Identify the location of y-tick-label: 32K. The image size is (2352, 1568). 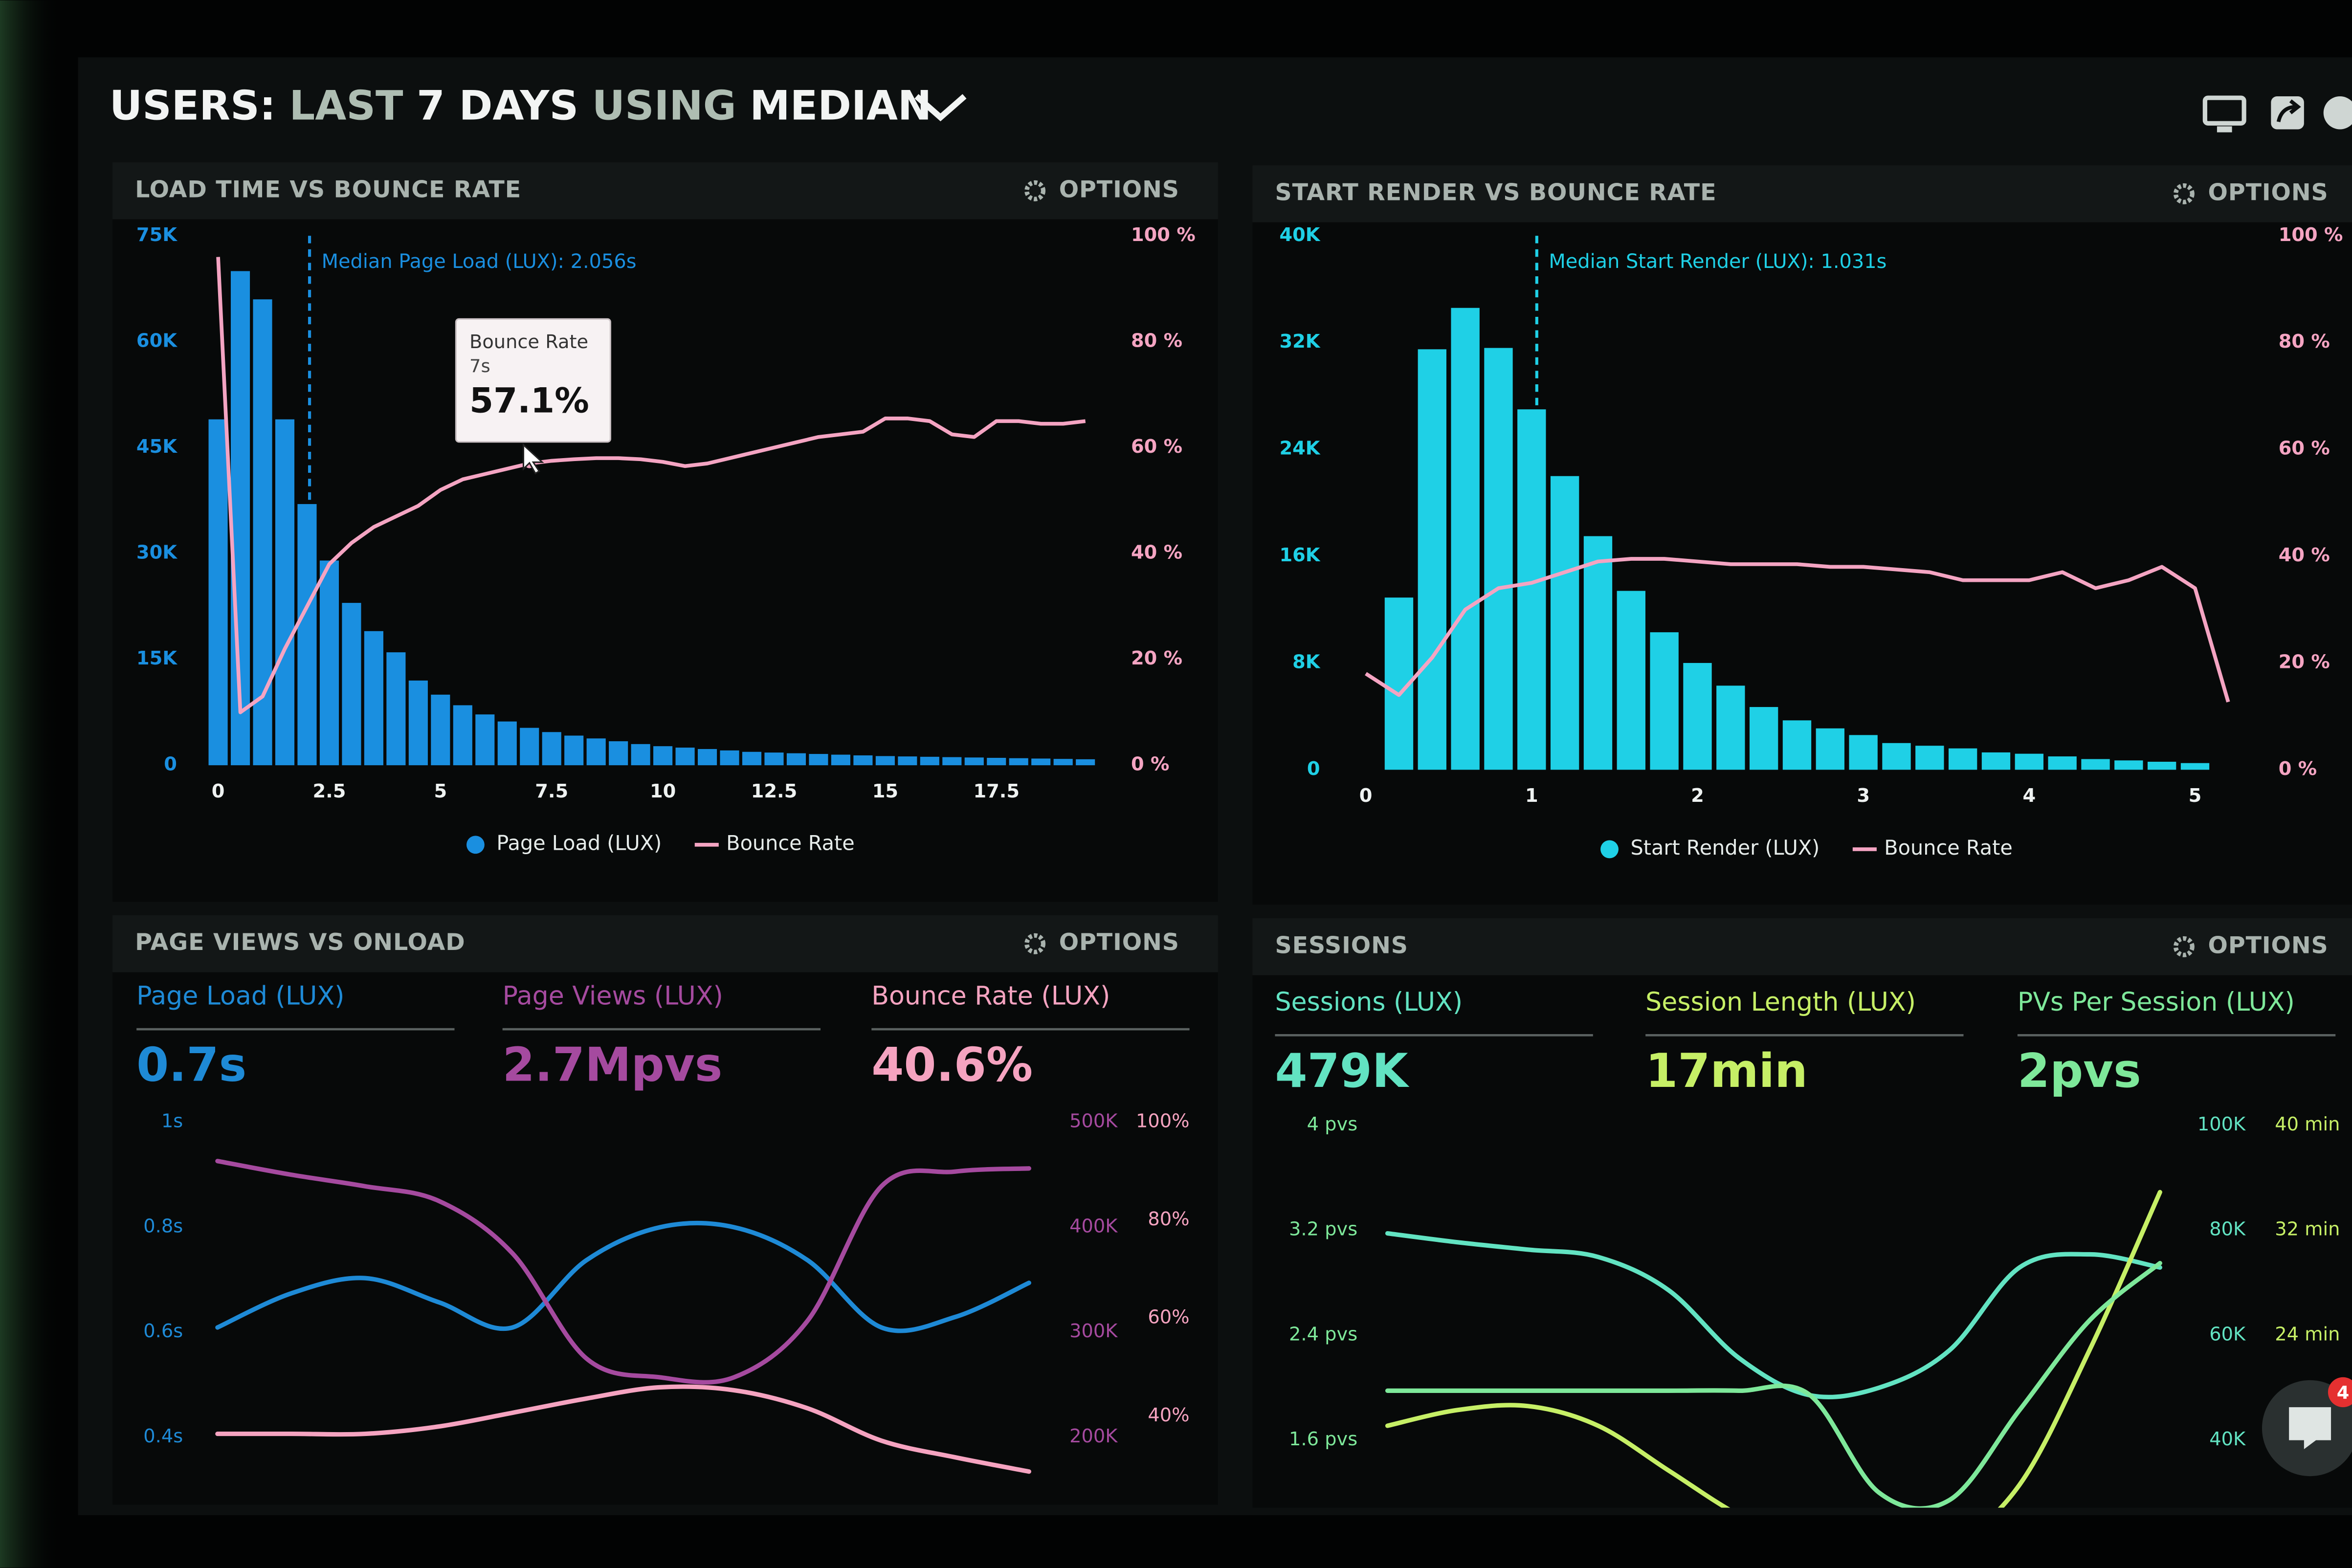
(1299, 342).